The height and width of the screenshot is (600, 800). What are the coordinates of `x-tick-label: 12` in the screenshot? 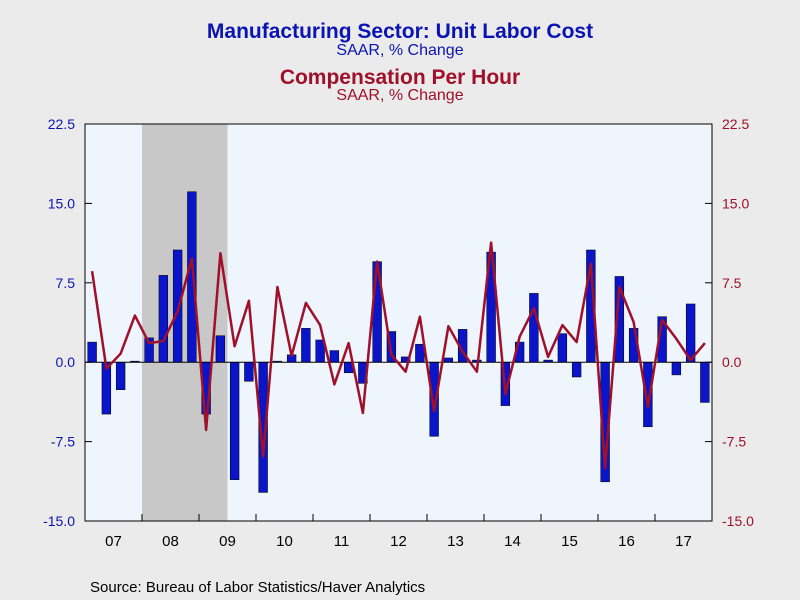 It's located at (398, 541).